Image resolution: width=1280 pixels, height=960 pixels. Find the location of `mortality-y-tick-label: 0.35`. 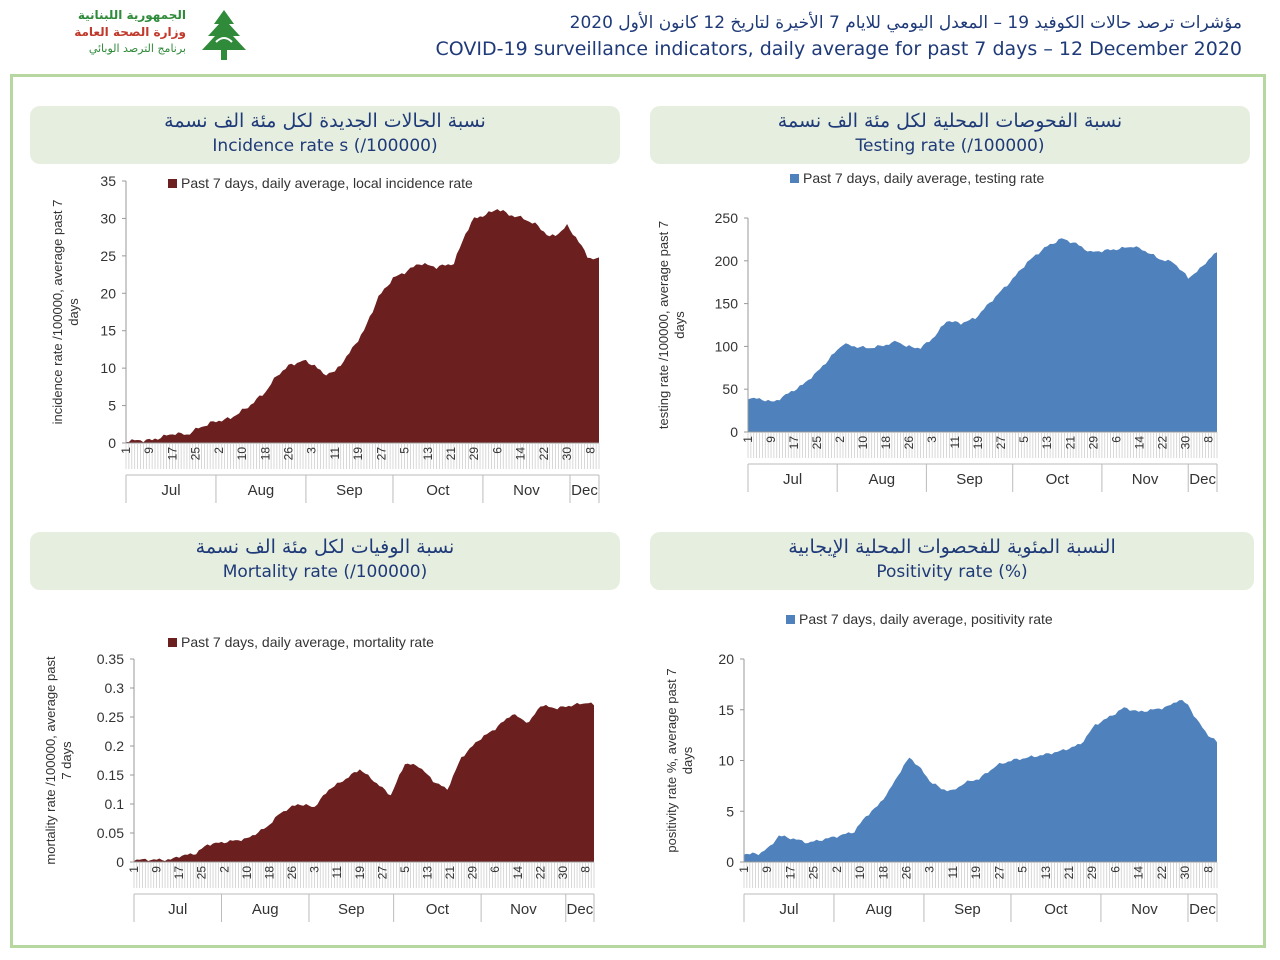

mortality-y-tick-label: 0.35 is located at coordinates (110, 659).